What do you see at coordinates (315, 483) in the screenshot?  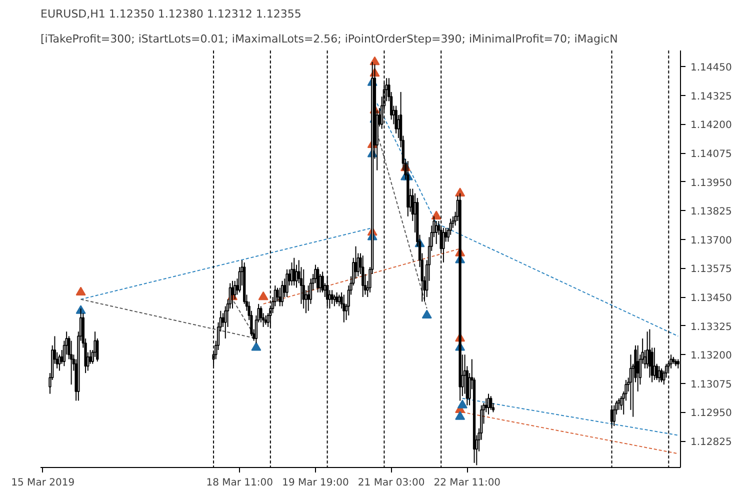 I see `x-tick-label: 19 Mar 19:00` at bounding box center [315, 483].